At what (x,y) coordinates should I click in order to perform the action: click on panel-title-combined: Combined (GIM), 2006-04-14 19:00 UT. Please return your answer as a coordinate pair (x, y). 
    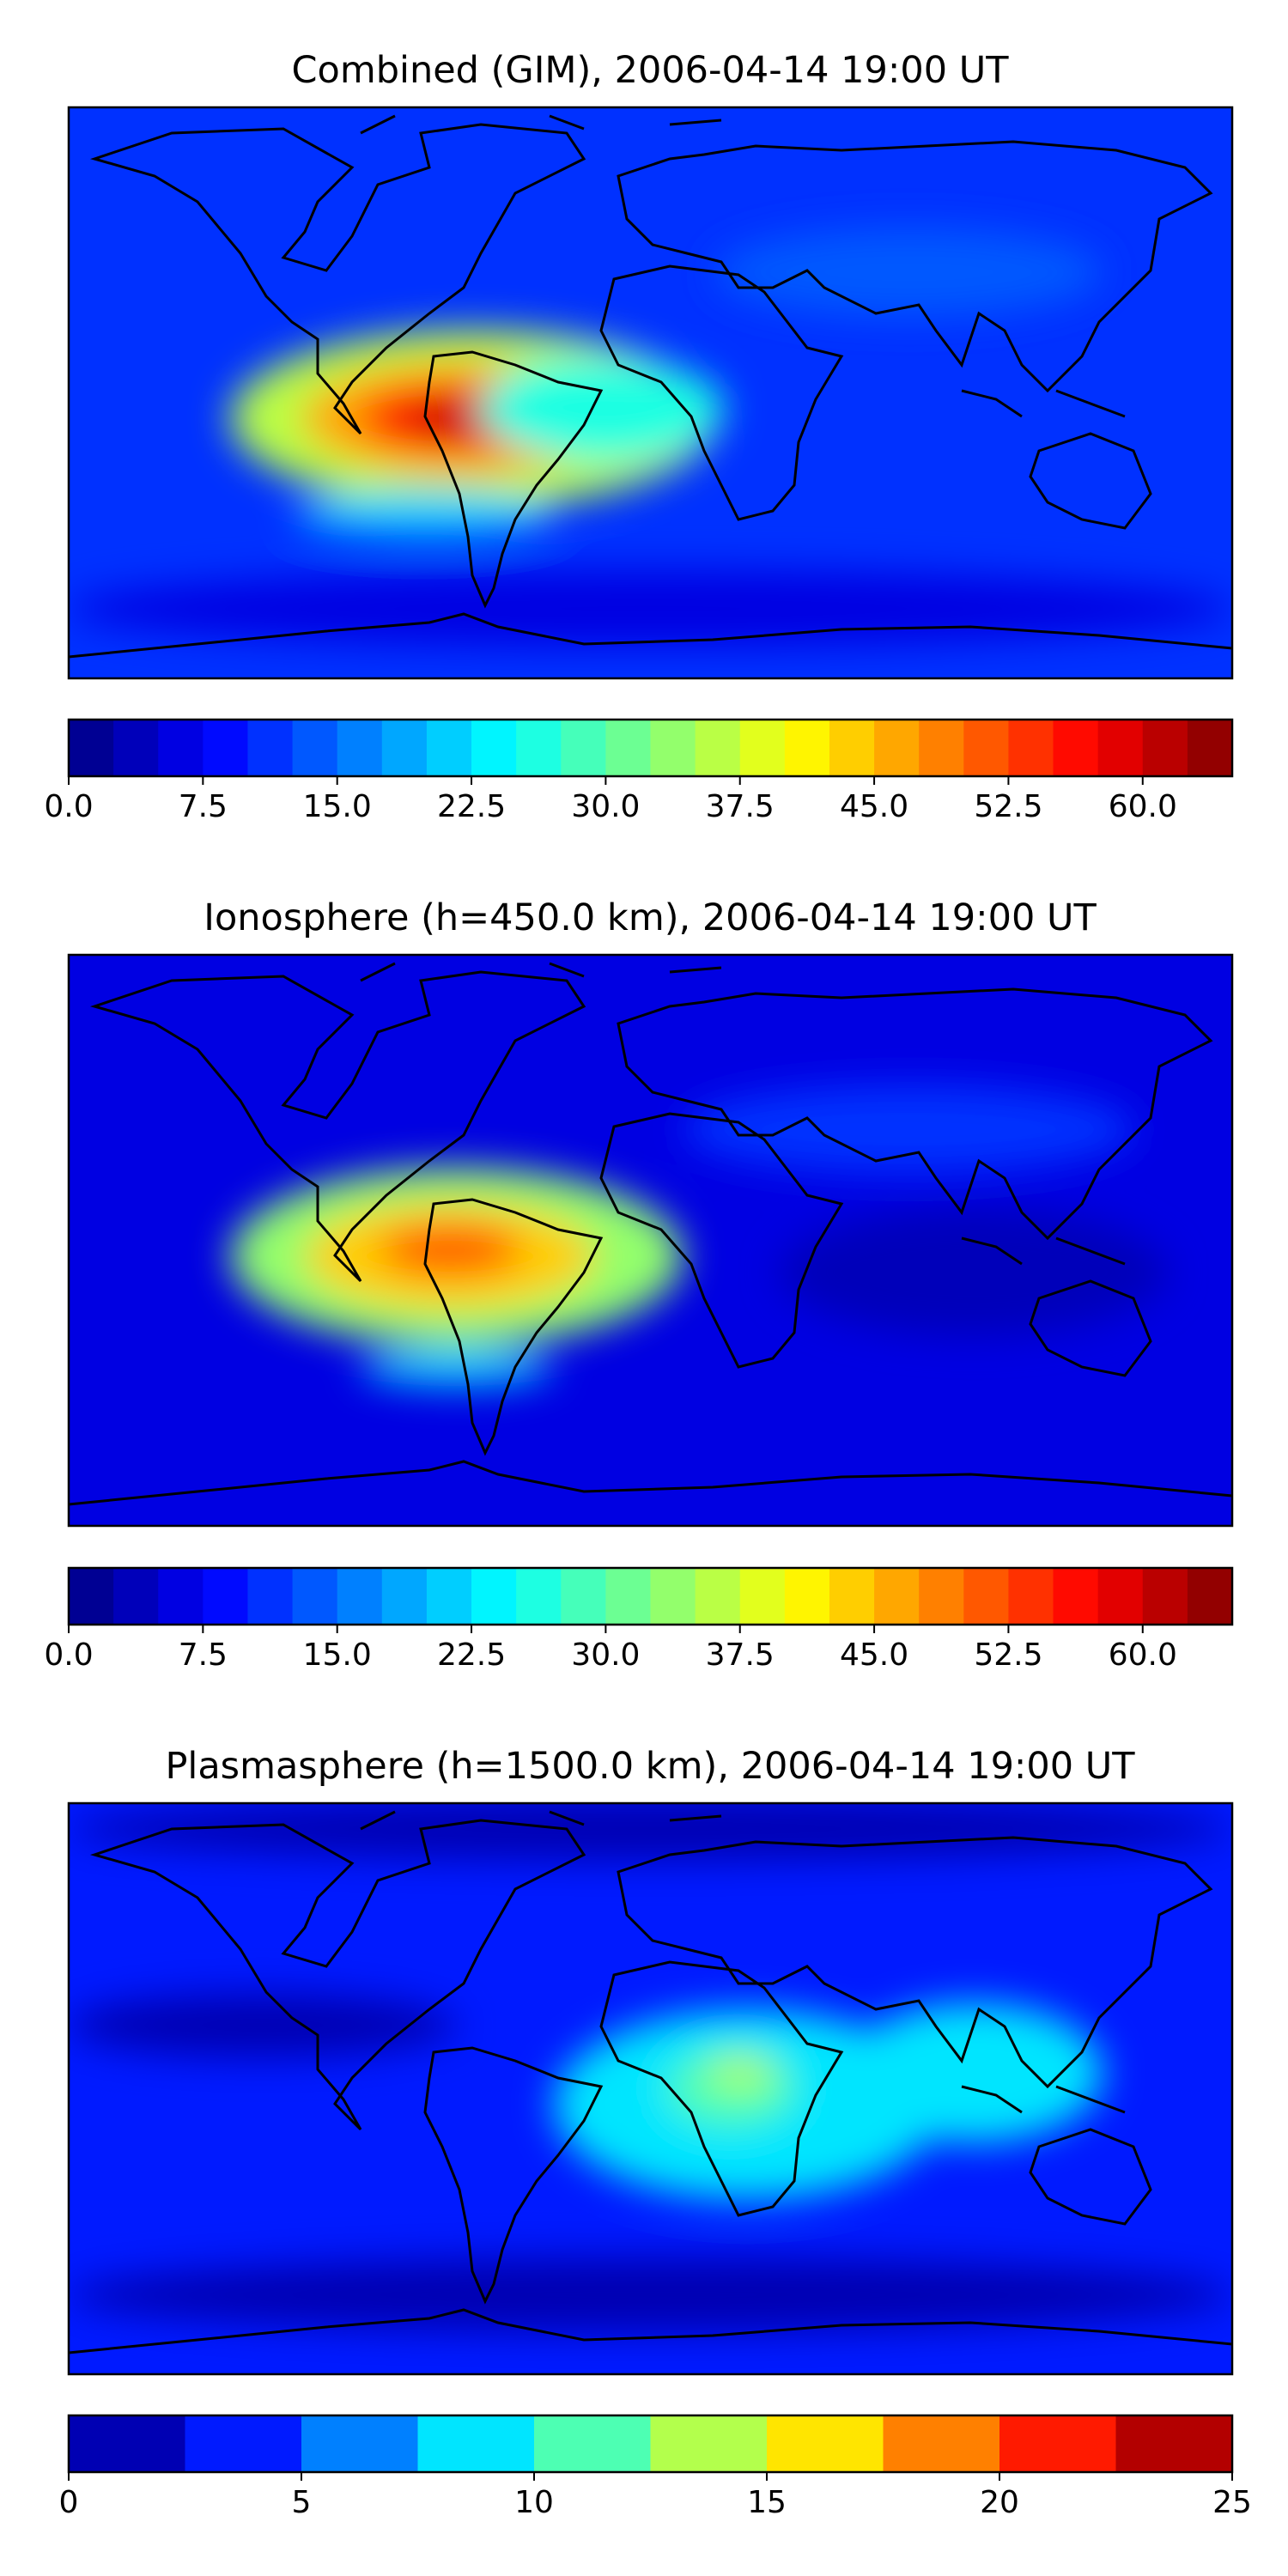
    Looking at the image, I should click on (650, 70).